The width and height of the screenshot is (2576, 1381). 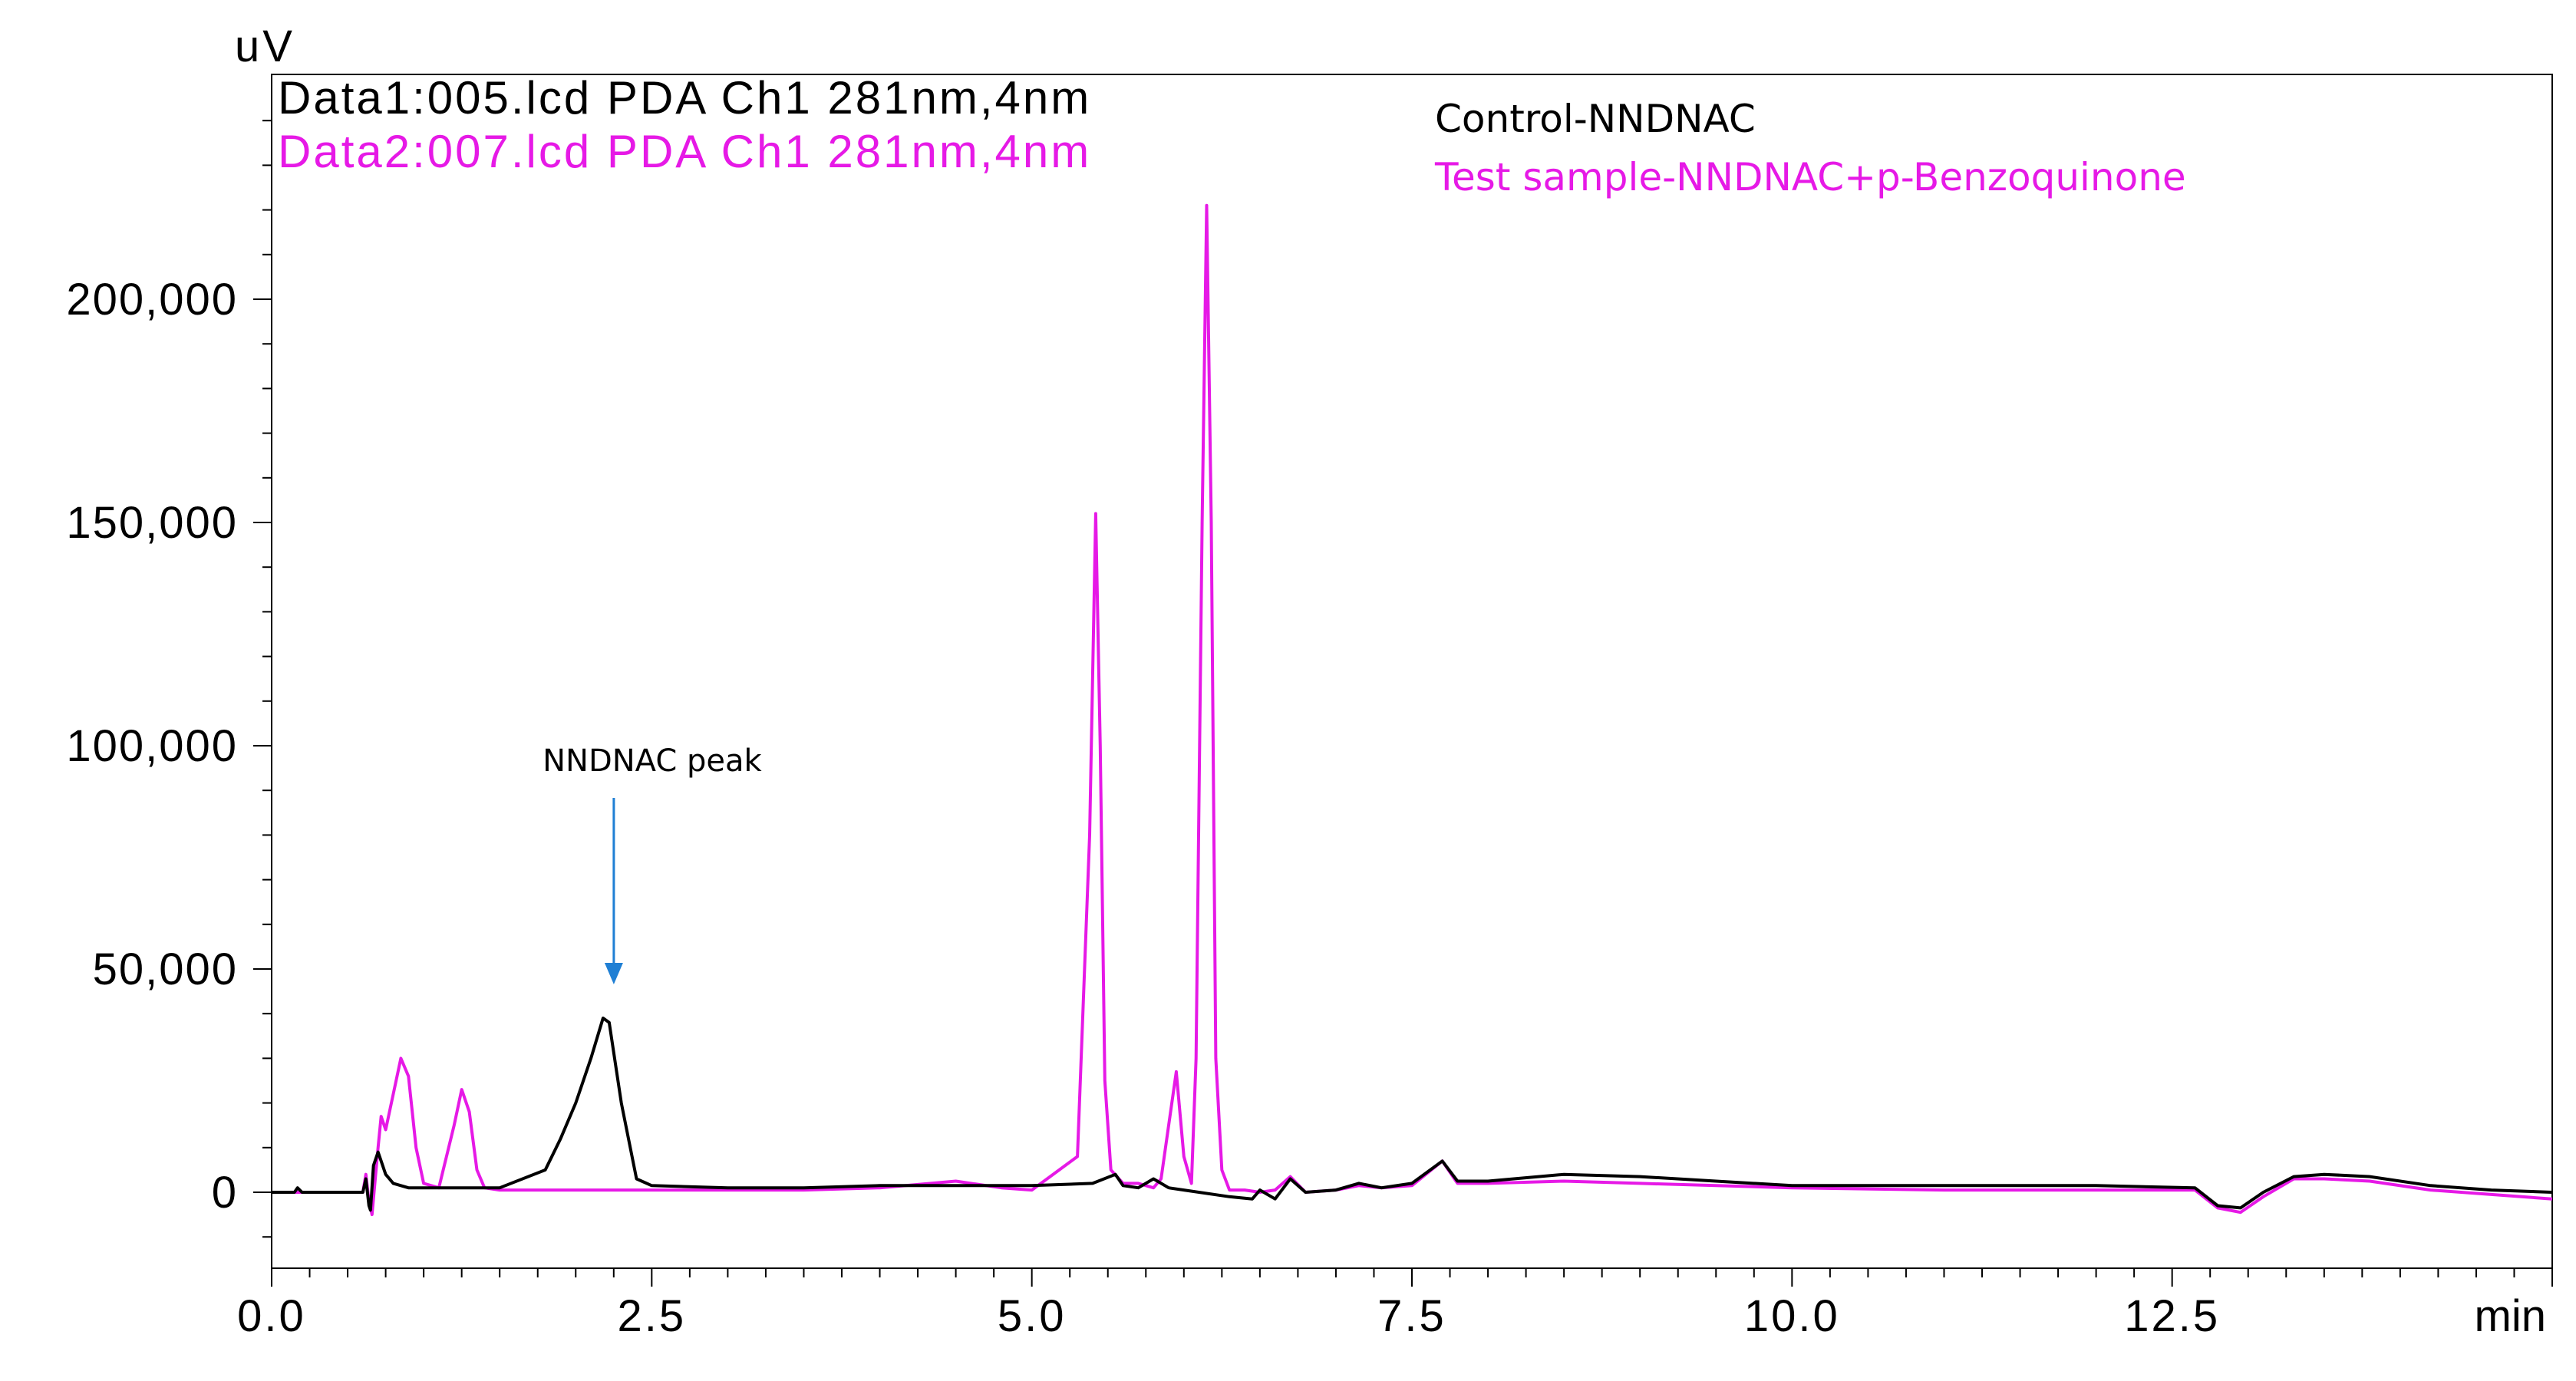 I want to click on x-tick-label: 7.5, so click(x=1411, y=1316).